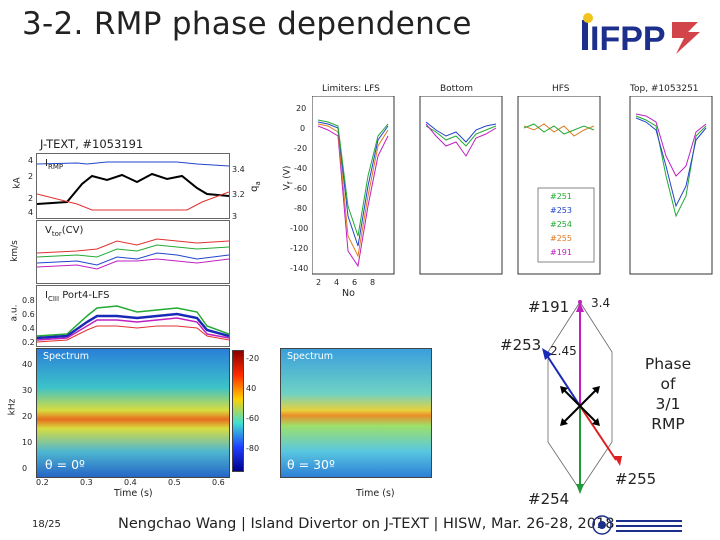  What do you see at coordinates (238, 194) in the screenshot?
I see `qa-tick-2: 3.2` at bounding box center [238, 194].